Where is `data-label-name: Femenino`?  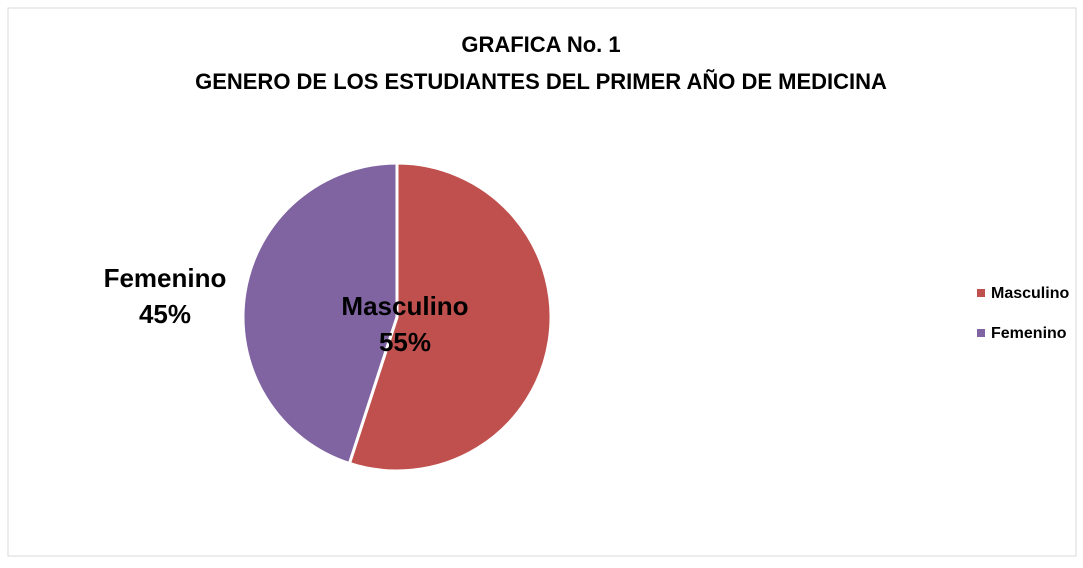 data-label-name: Femenino is located at coordinates (165, 278).